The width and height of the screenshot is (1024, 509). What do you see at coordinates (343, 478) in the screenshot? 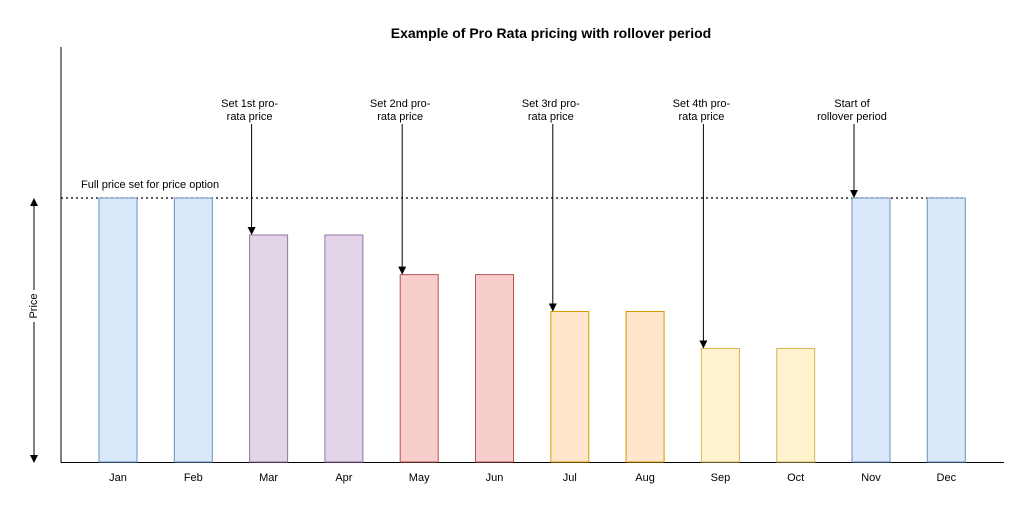
I see `x-tick-label-apr: Apr` at bounding box center [343, 478].